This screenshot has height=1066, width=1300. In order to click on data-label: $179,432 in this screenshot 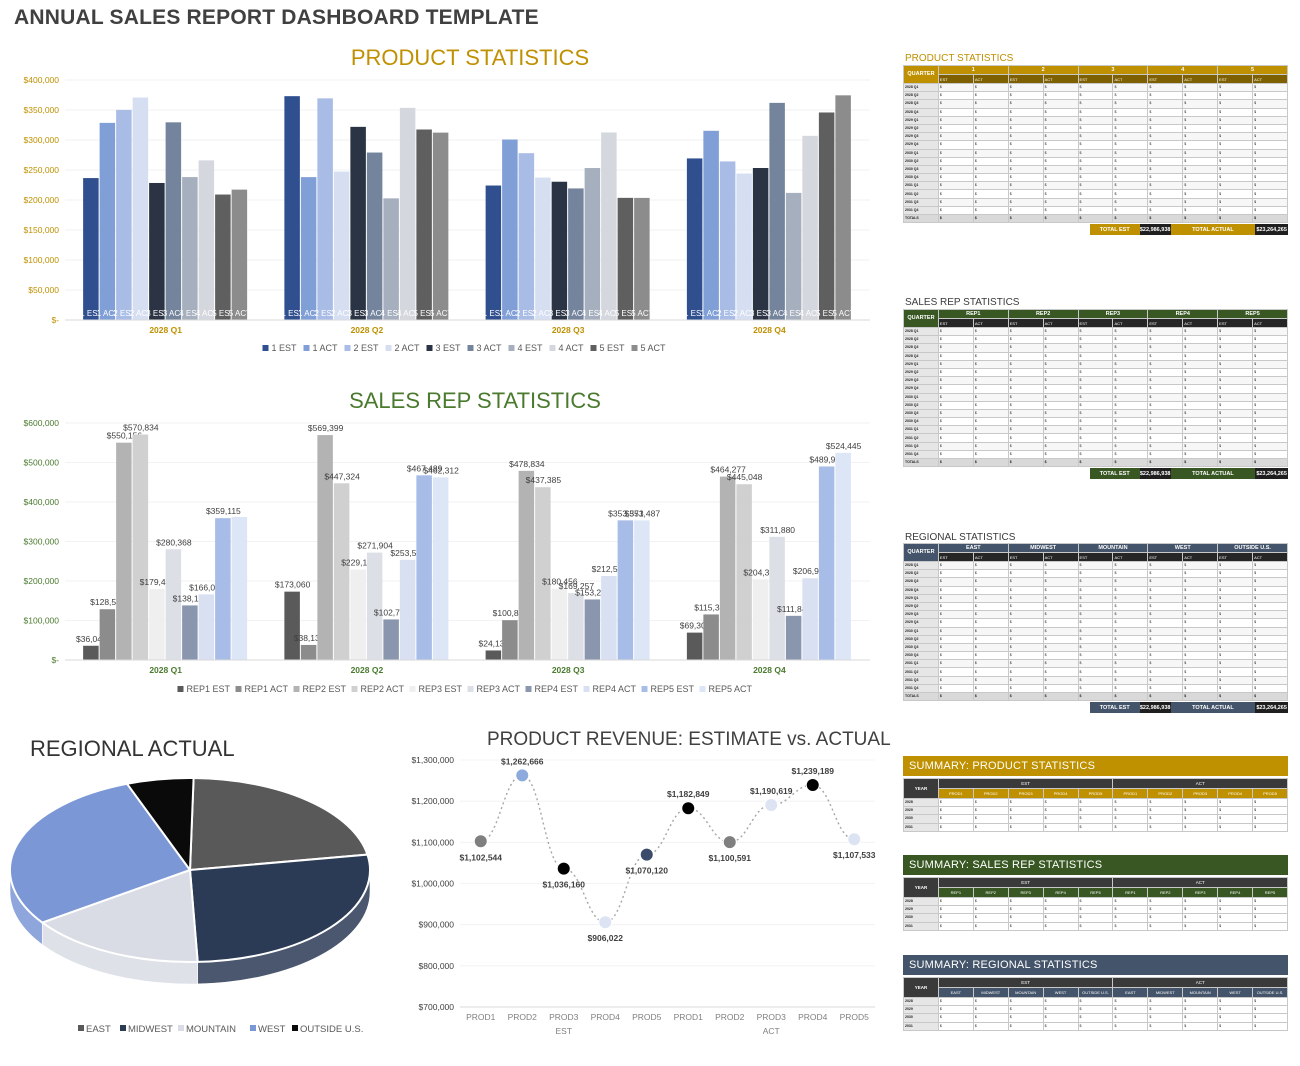, I will do `click(158, 582)`.